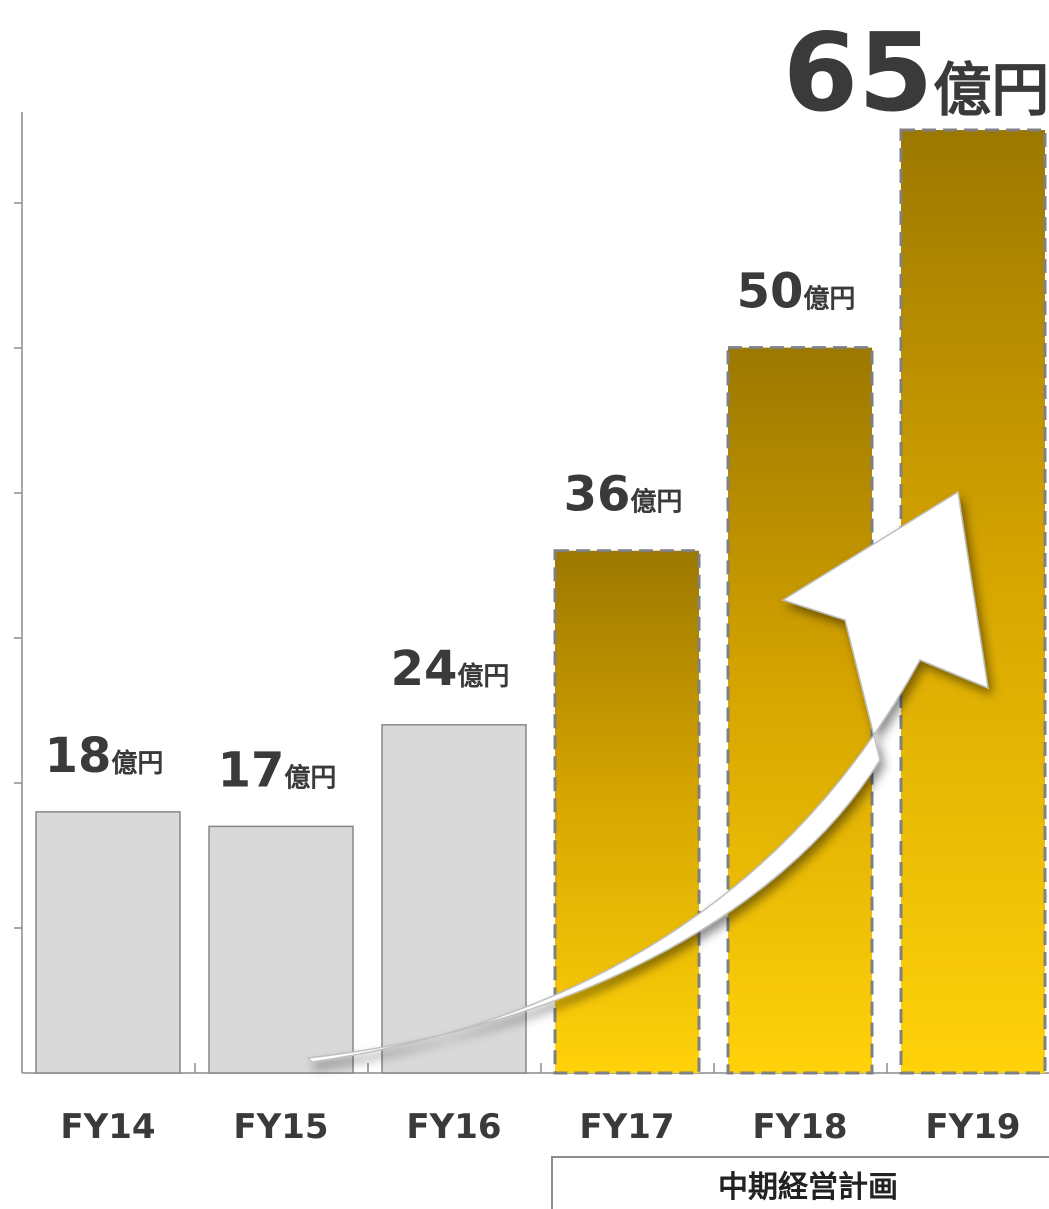 Image resolution: width=1049 pixels, height=1209 pixels. I want to click on plan-bracket: 中期経営計画, so click(800, 1182).